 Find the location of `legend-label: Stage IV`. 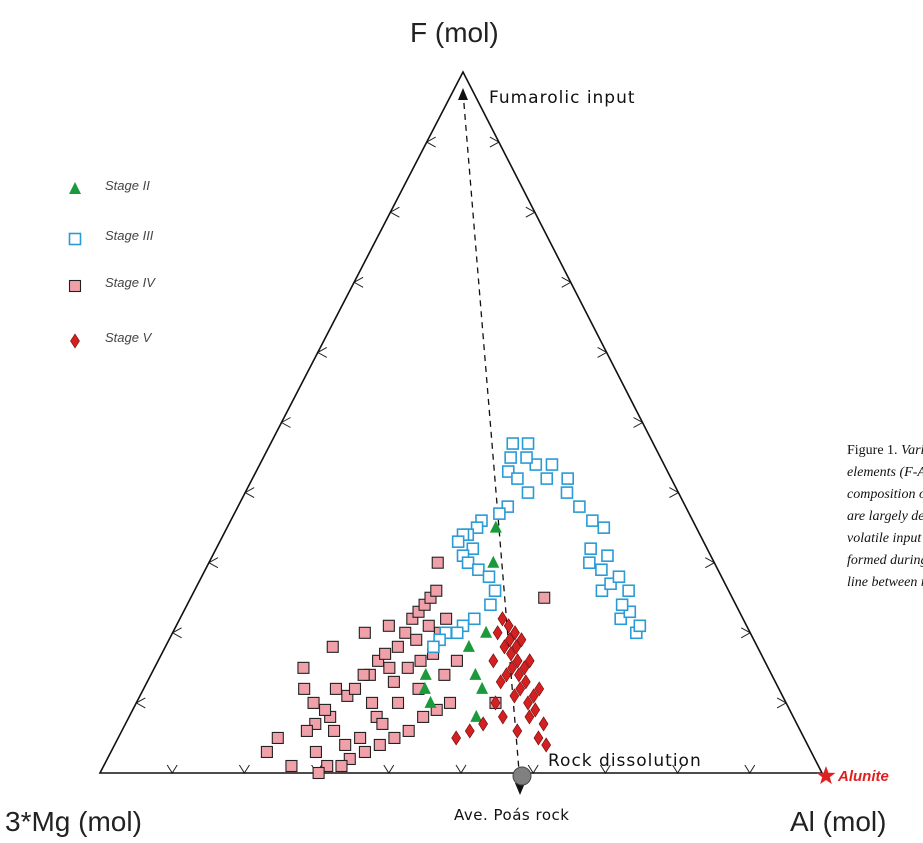

legend-label: Stage IV is located at coordinates (130, 282).